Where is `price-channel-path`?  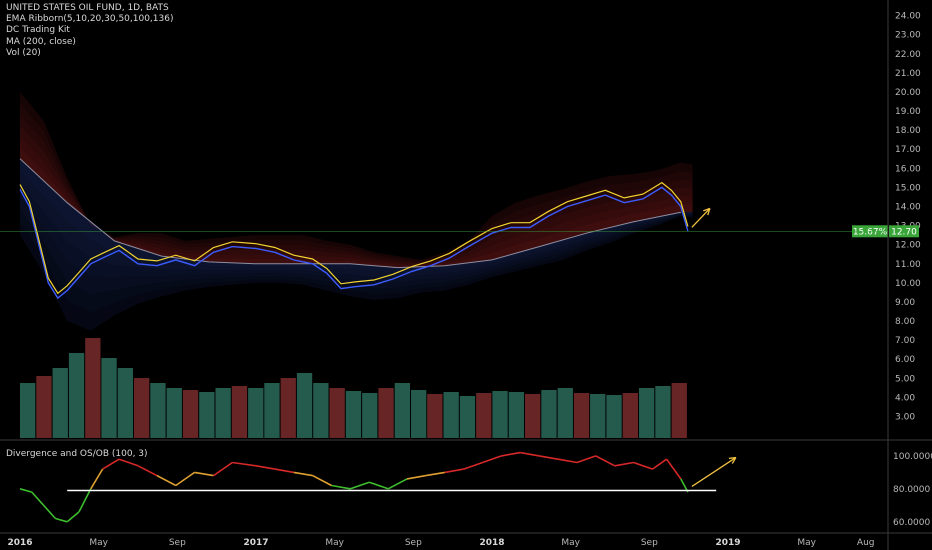
price-channel-path is located at coordinates (354, 238).